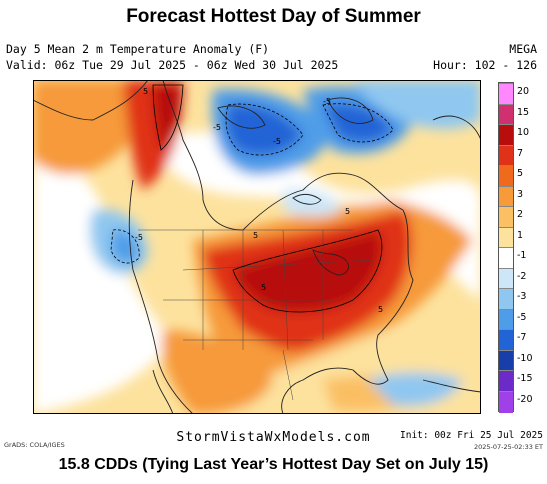 The image size is (547, 484). What do you see at coordinates (485, 65) in the screenshot?
I see `forecast-hour: Hour: 102 - 126` at bounding box center [485, 65].